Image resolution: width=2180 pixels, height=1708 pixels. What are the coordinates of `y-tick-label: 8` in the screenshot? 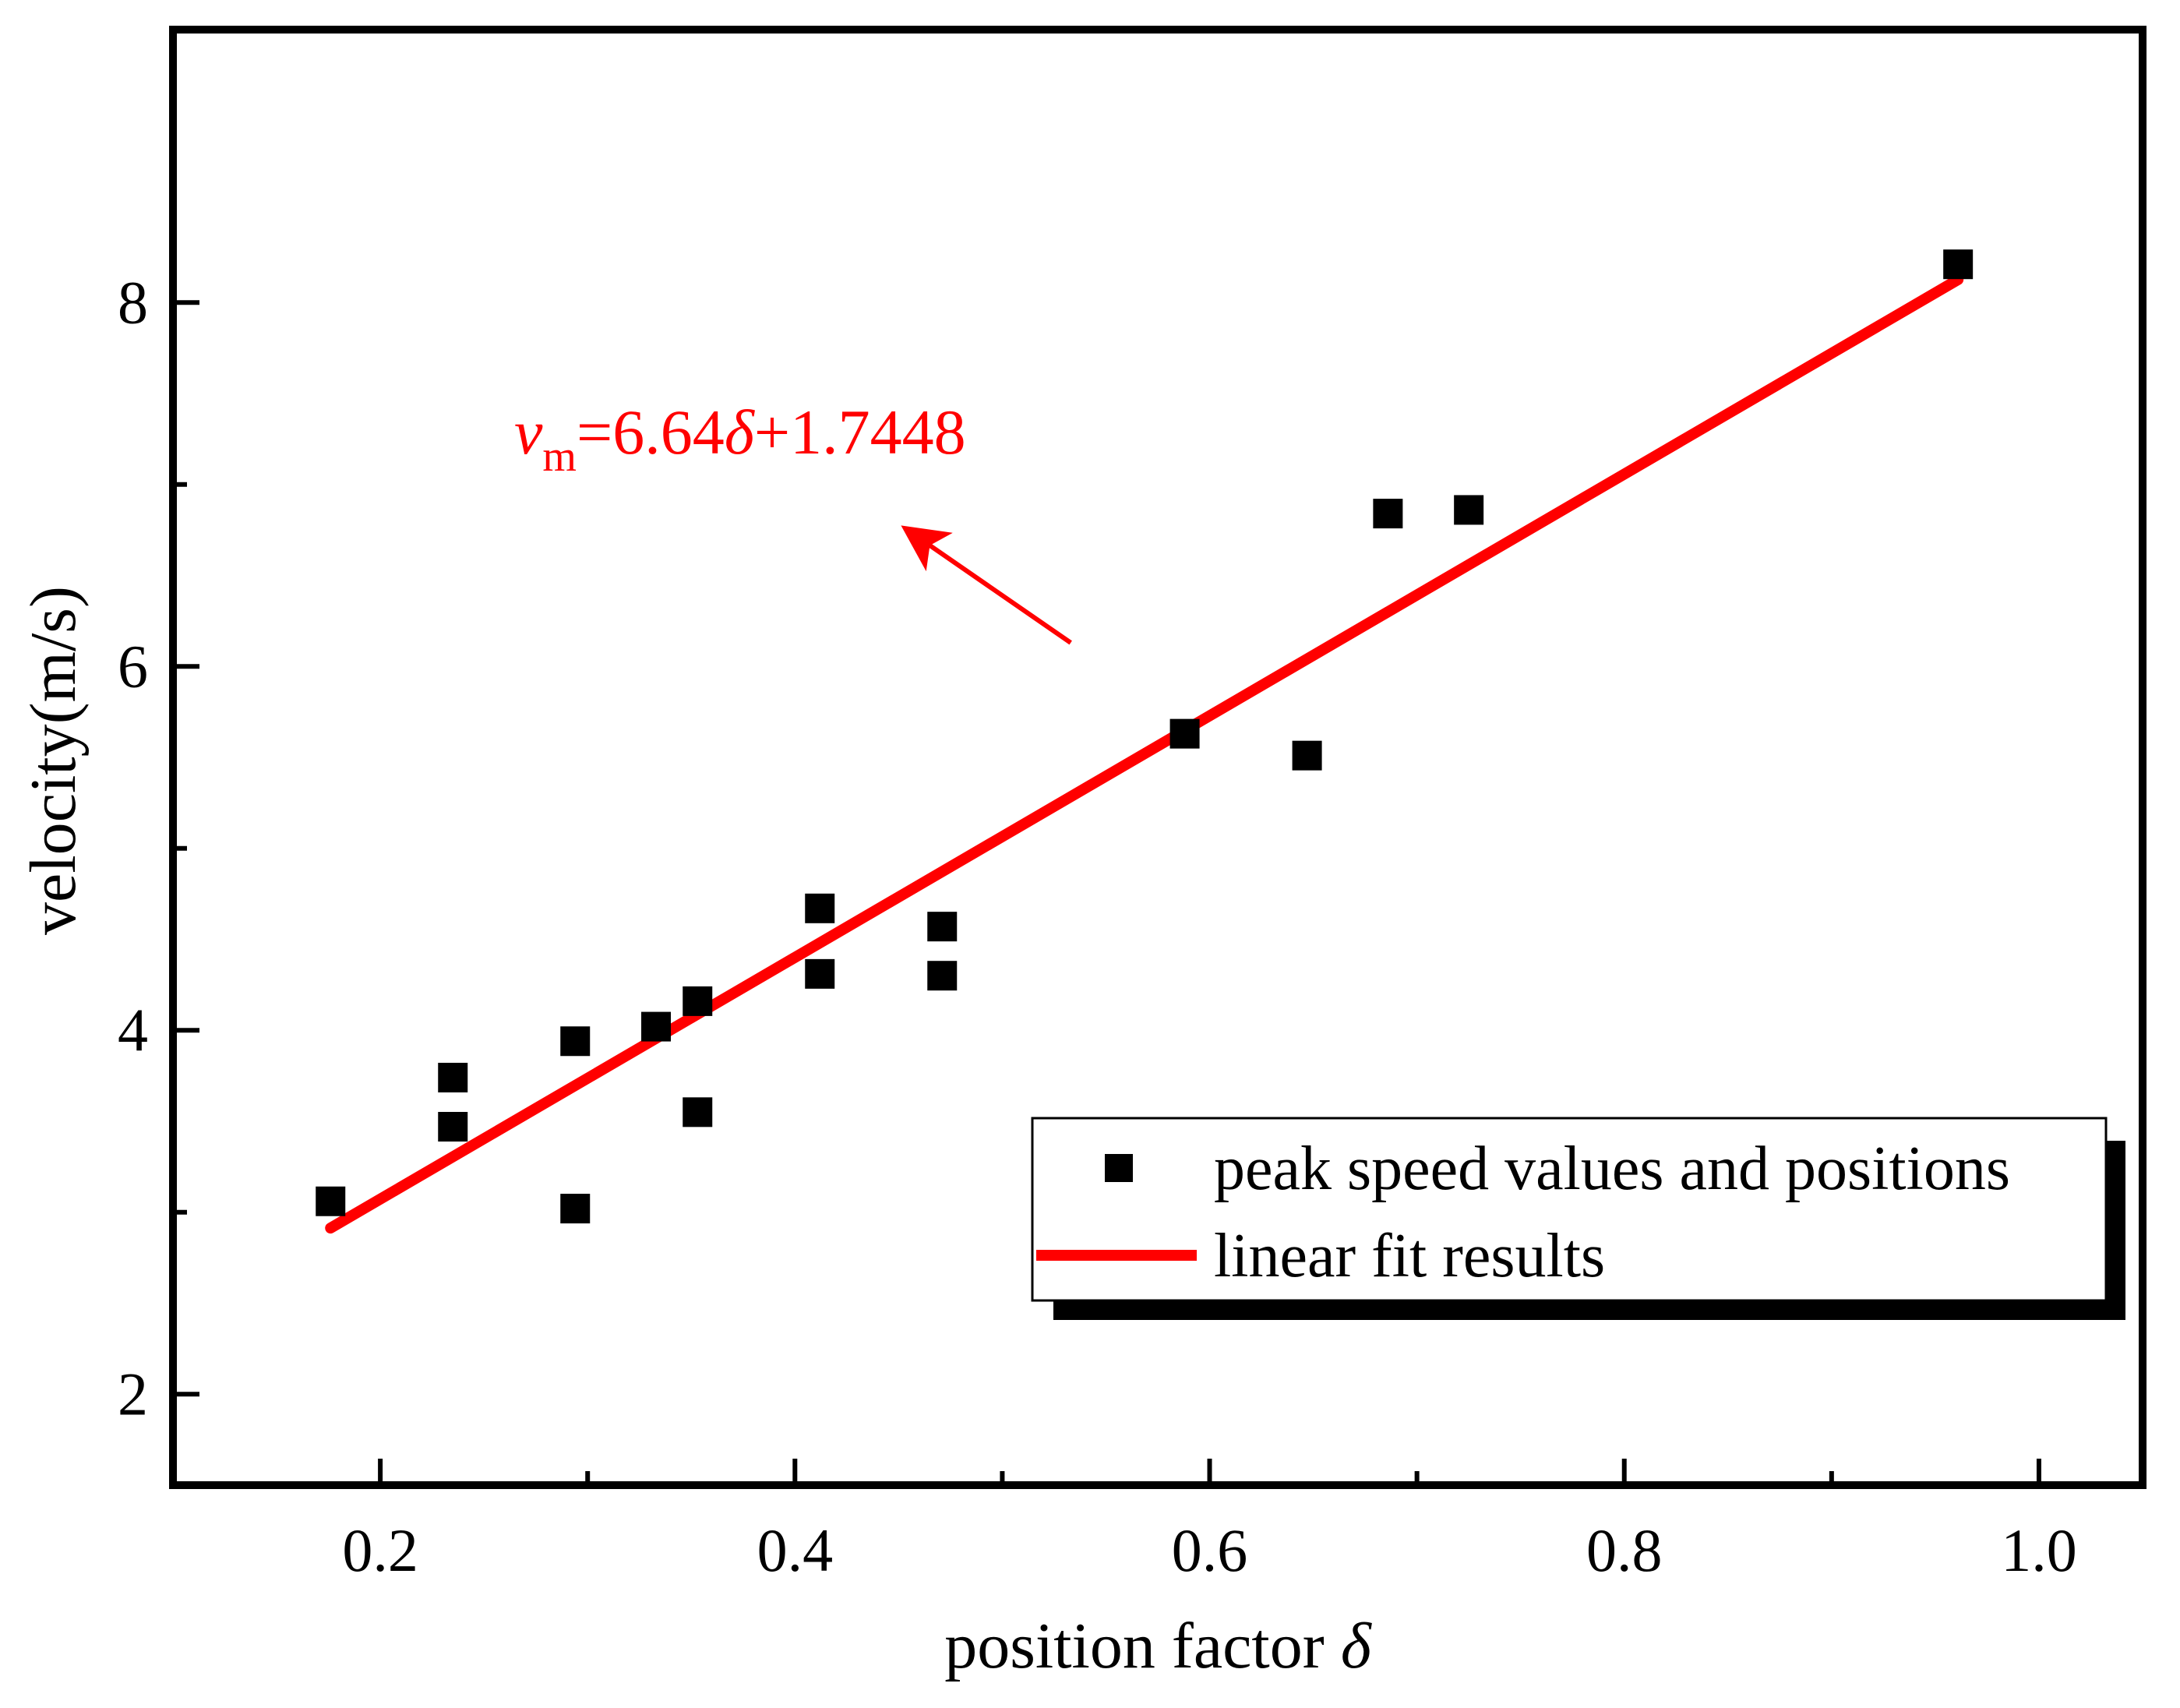 It's located at (133, 302).